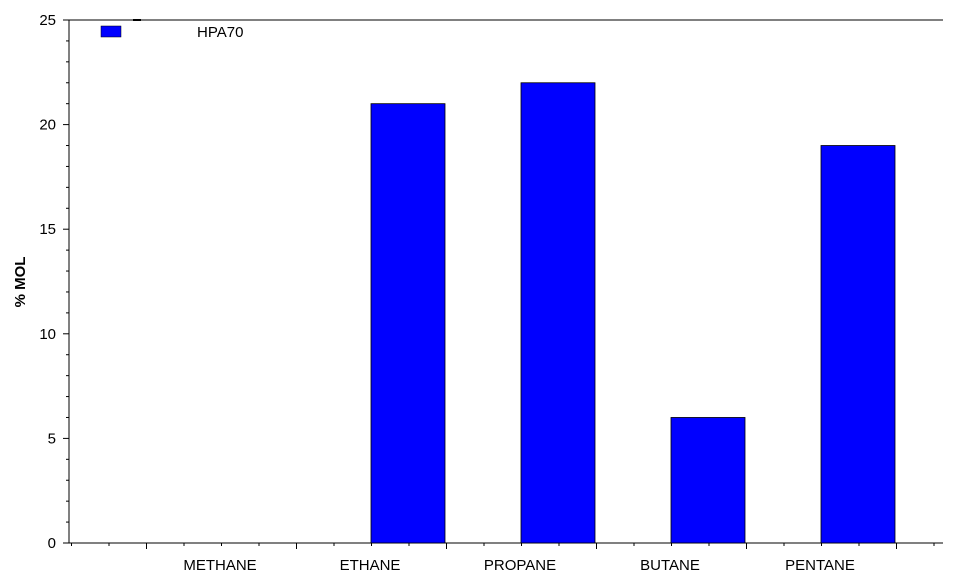 The width and height of the screenshot is (957, 583). What do you see at coordinates (858, 344) in the screenshot?
I see `bar-pentane` at bounding box center [858, 344].